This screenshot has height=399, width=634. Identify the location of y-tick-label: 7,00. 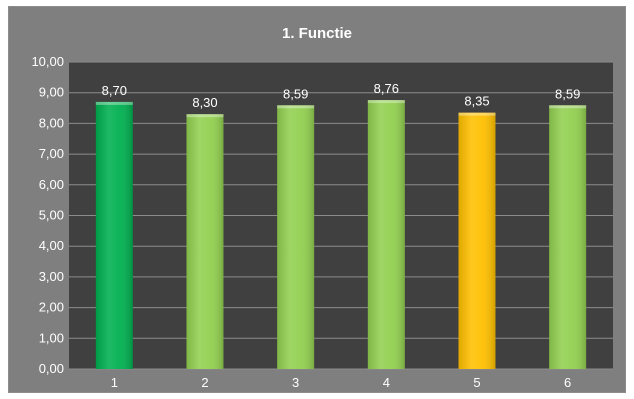
(51, 153).